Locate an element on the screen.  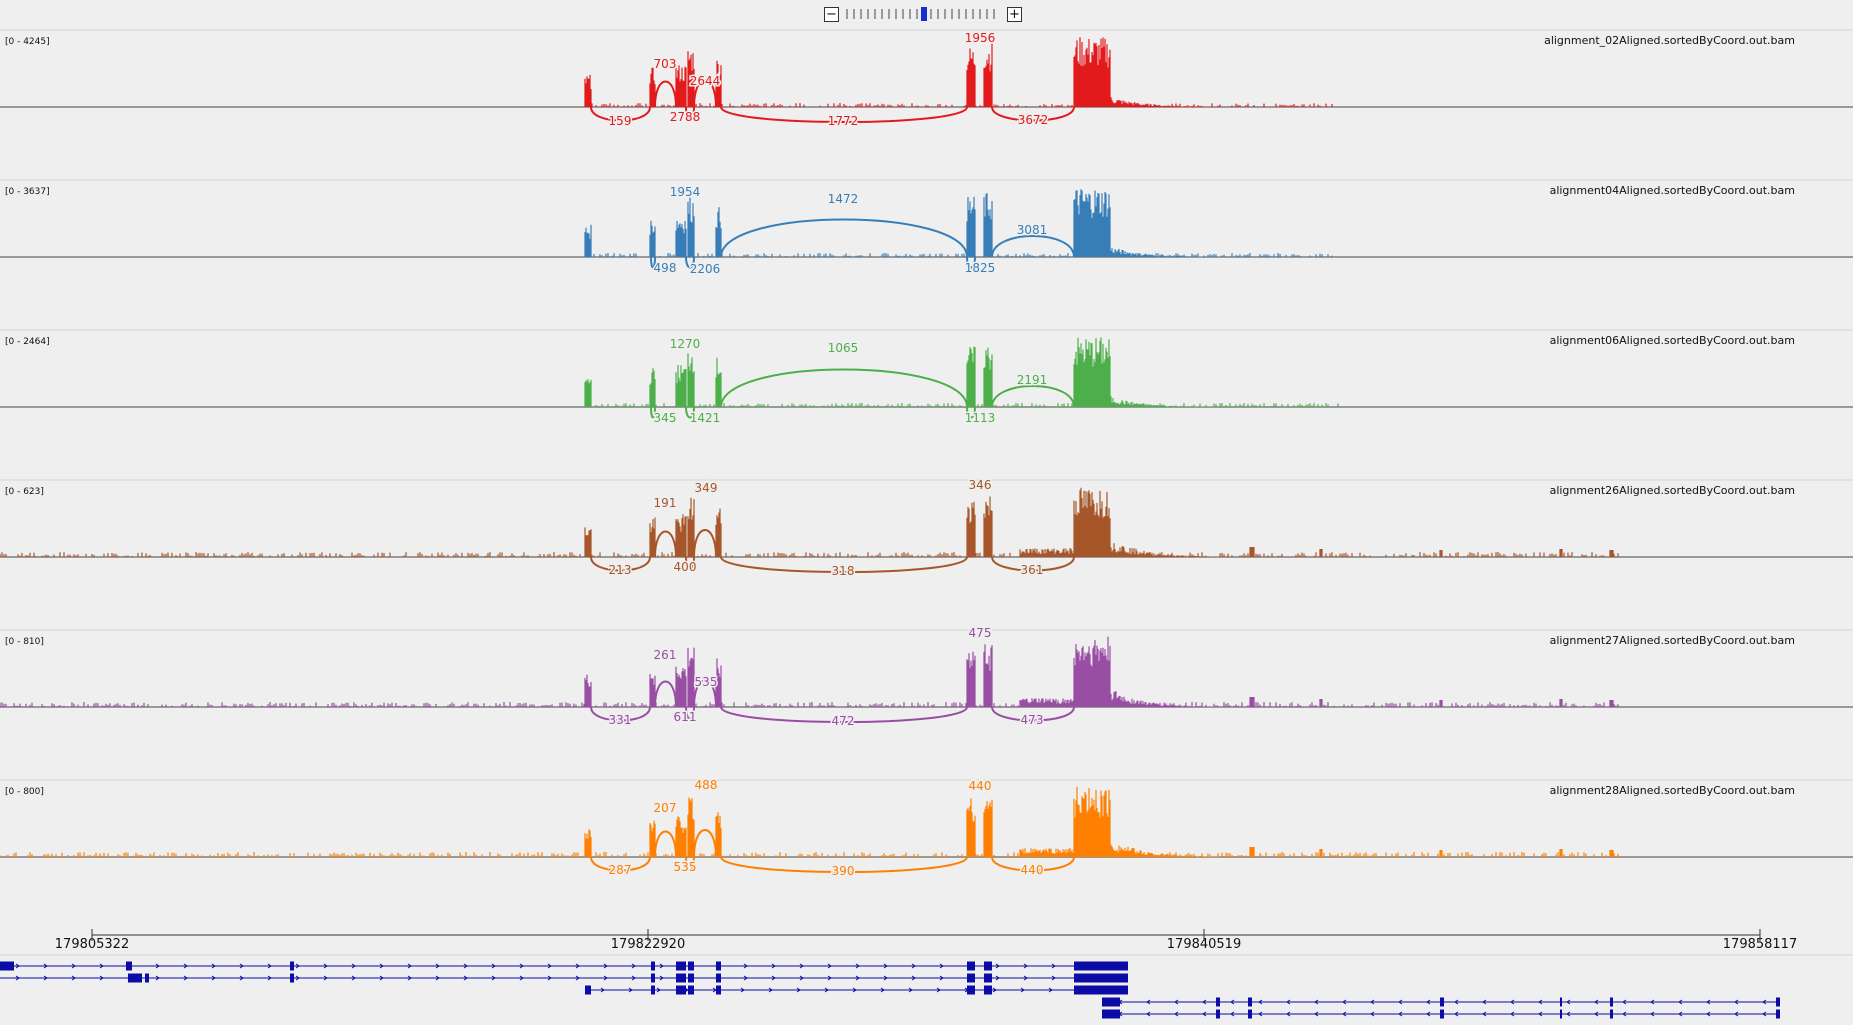
zoom-widget: − + is located at coordinates (923, 14).